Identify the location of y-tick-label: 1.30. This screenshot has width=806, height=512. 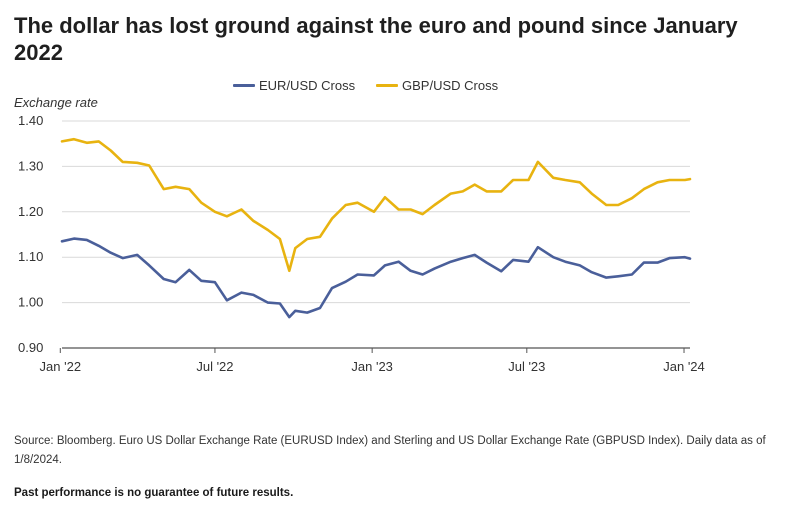
(30, 165).